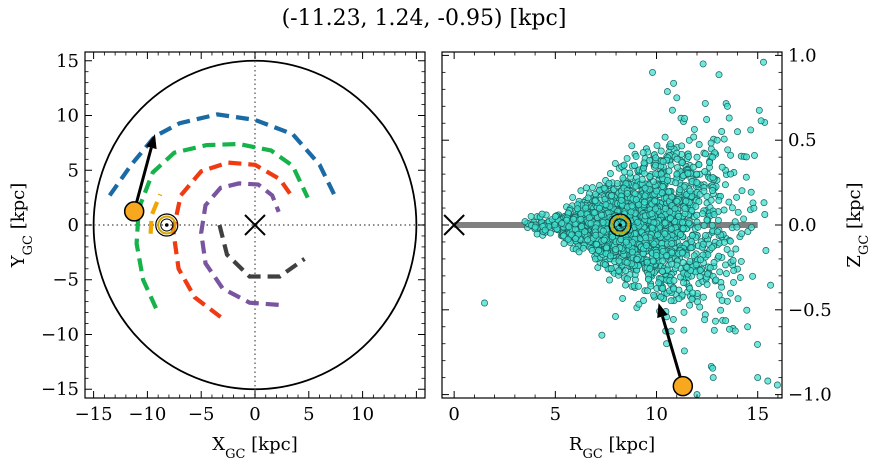 This screenshot has width=874, height=464. I want to click on sun-marker-right-dot, so click(620, 225).